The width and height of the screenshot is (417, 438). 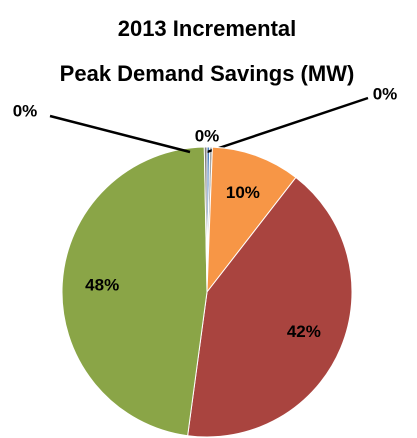 What do you see at coordinates (207, 28) in the screenshot?
I see `chart-title: 2013 Incremental` at bounding box center [207, 28].